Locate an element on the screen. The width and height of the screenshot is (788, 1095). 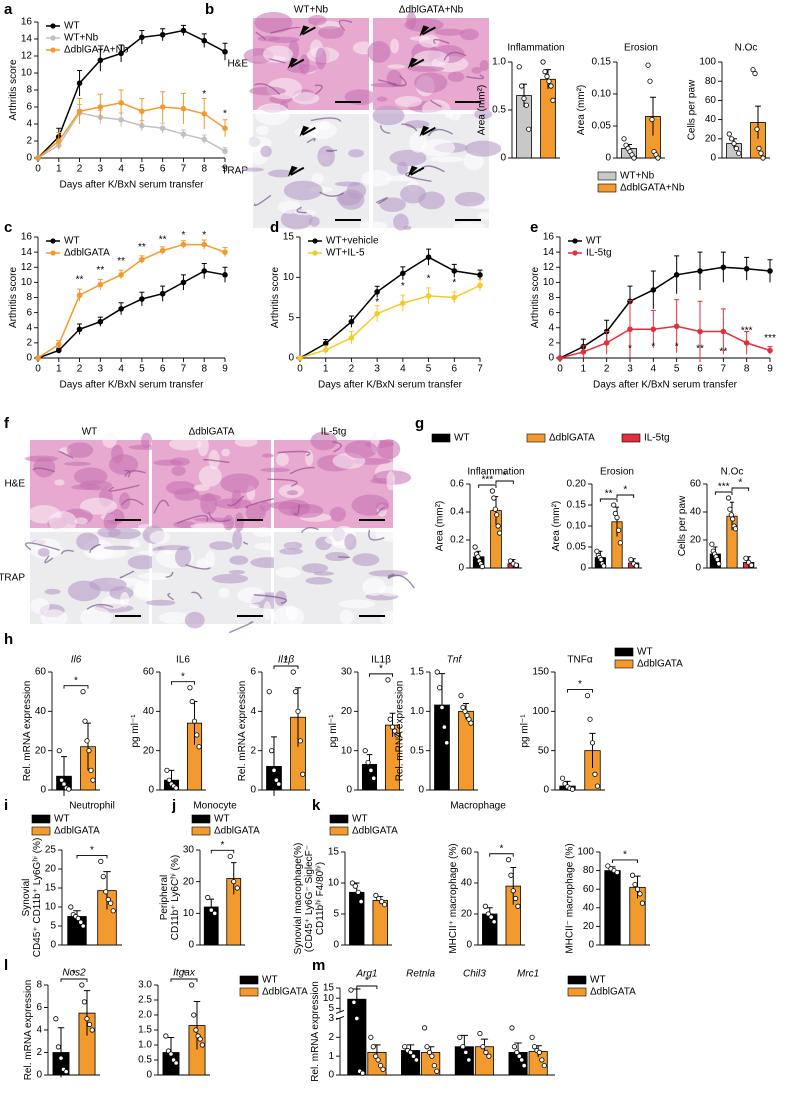
x-tick-label: 2 is located at coordinates (607, 369).